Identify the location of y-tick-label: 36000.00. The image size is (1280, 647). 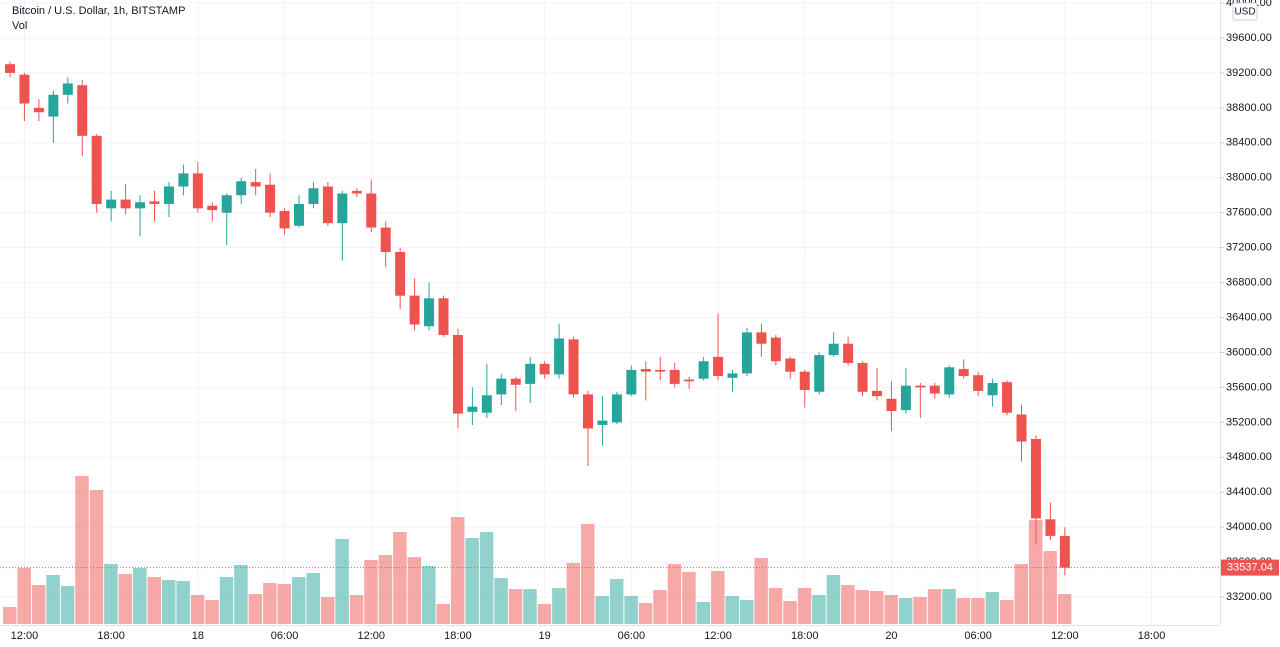
(1249, 352).